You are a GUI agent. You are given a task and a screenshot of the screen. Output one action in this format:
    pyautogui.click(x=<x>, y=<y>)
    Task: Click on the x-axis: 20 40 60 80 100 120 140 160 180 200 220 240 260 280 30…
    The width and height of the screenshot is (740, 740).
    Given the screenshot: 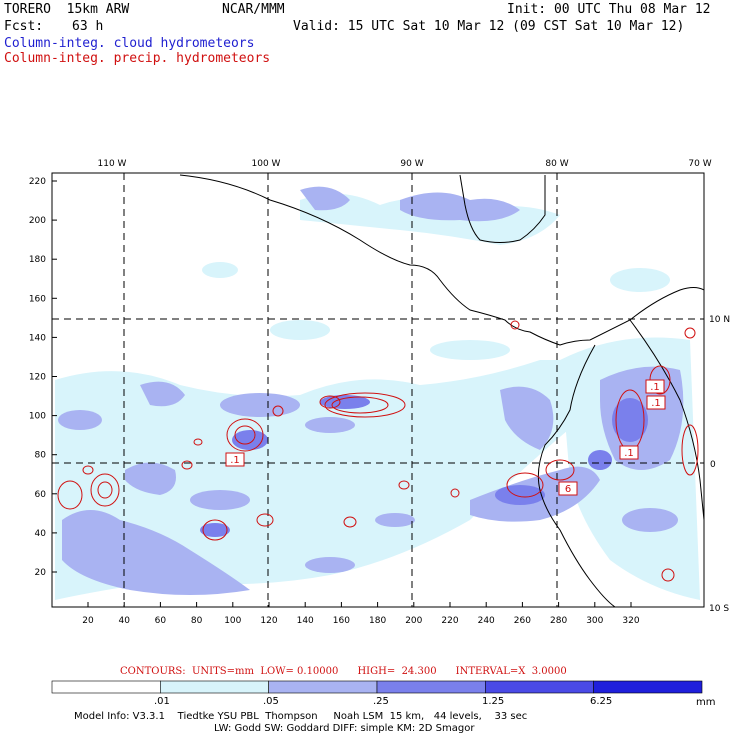 What is the action you would take?
    pyautogui.click(x=361, y=614)
    